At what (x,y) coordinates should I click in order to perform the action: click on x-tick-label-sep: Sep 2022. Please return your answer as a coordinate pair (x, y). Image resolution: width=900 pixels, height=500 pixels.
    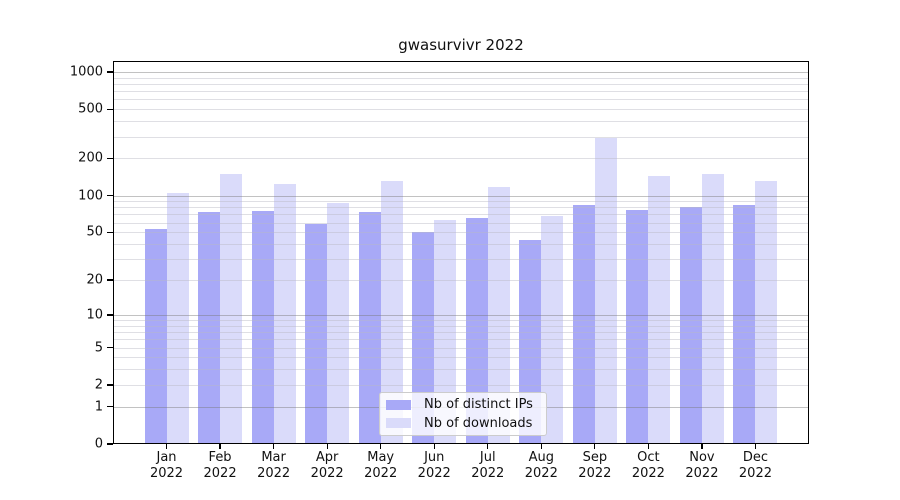
    Looking at the image, I should click on (595, 466).